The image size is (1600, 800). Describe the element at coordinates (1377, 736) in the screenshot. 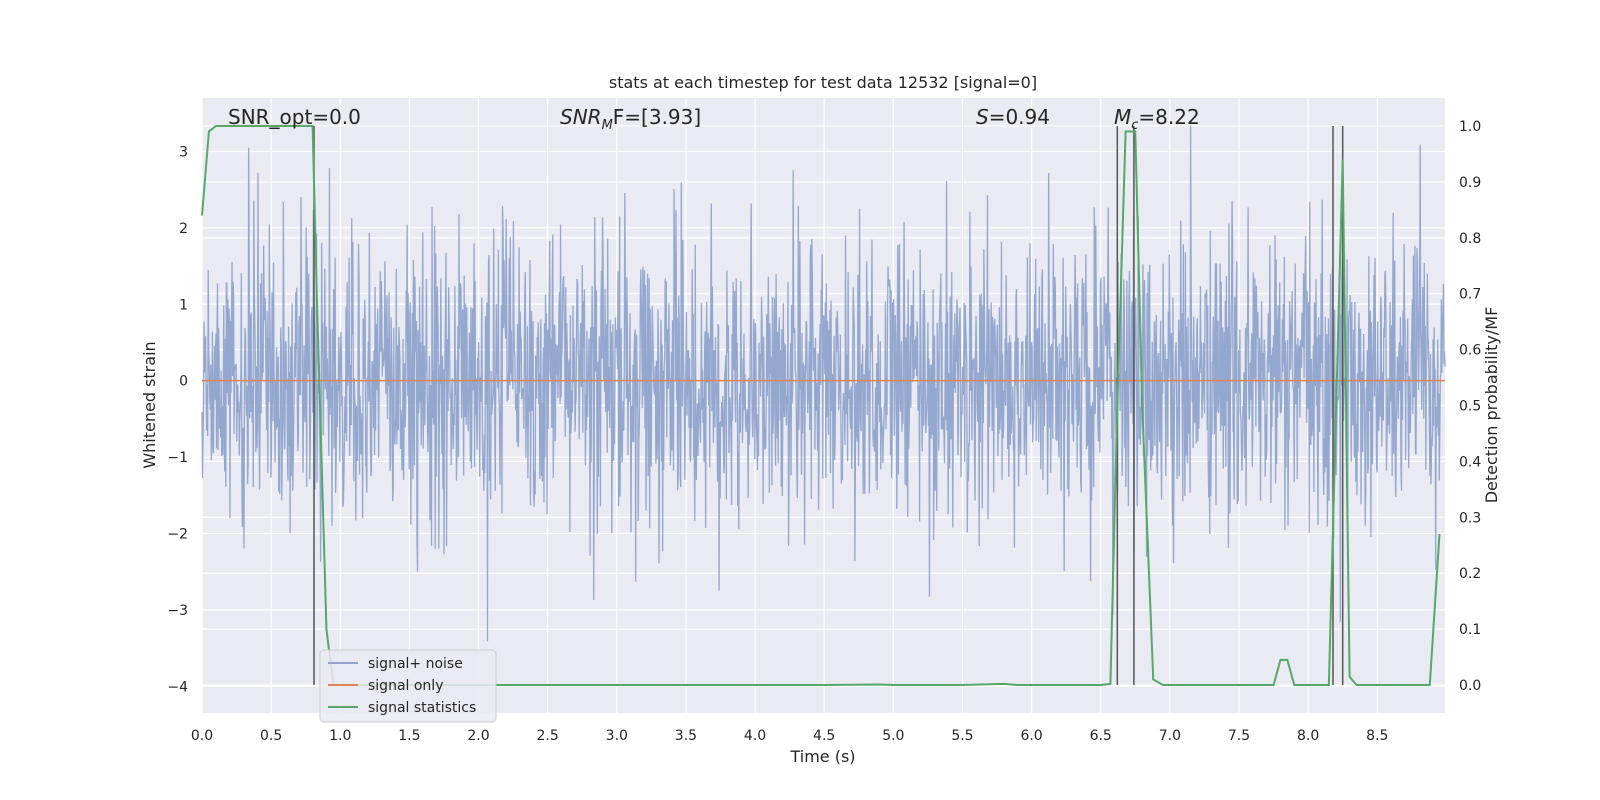

I see `x-tick-label: 8.5` at that location.